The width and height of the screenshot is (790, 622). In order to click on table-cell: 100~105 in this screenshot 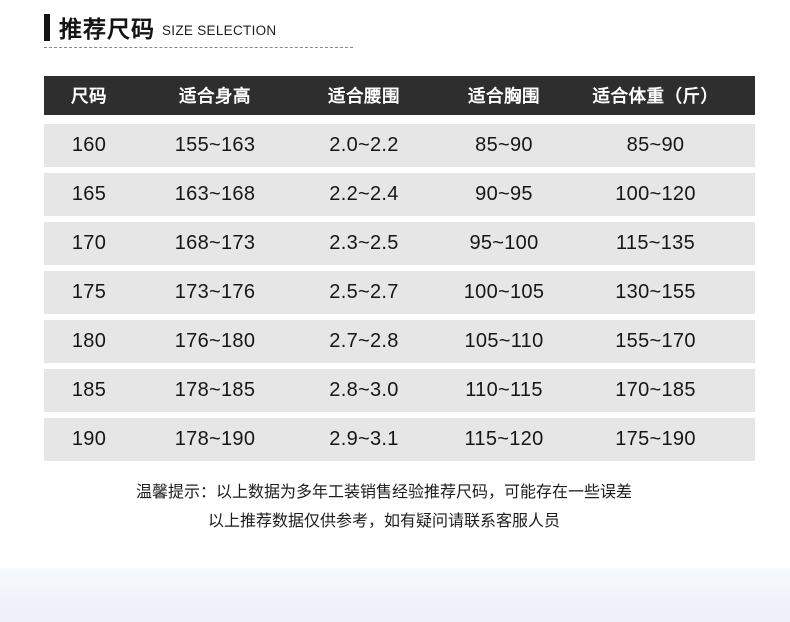, I will do `click(504, 292)`.